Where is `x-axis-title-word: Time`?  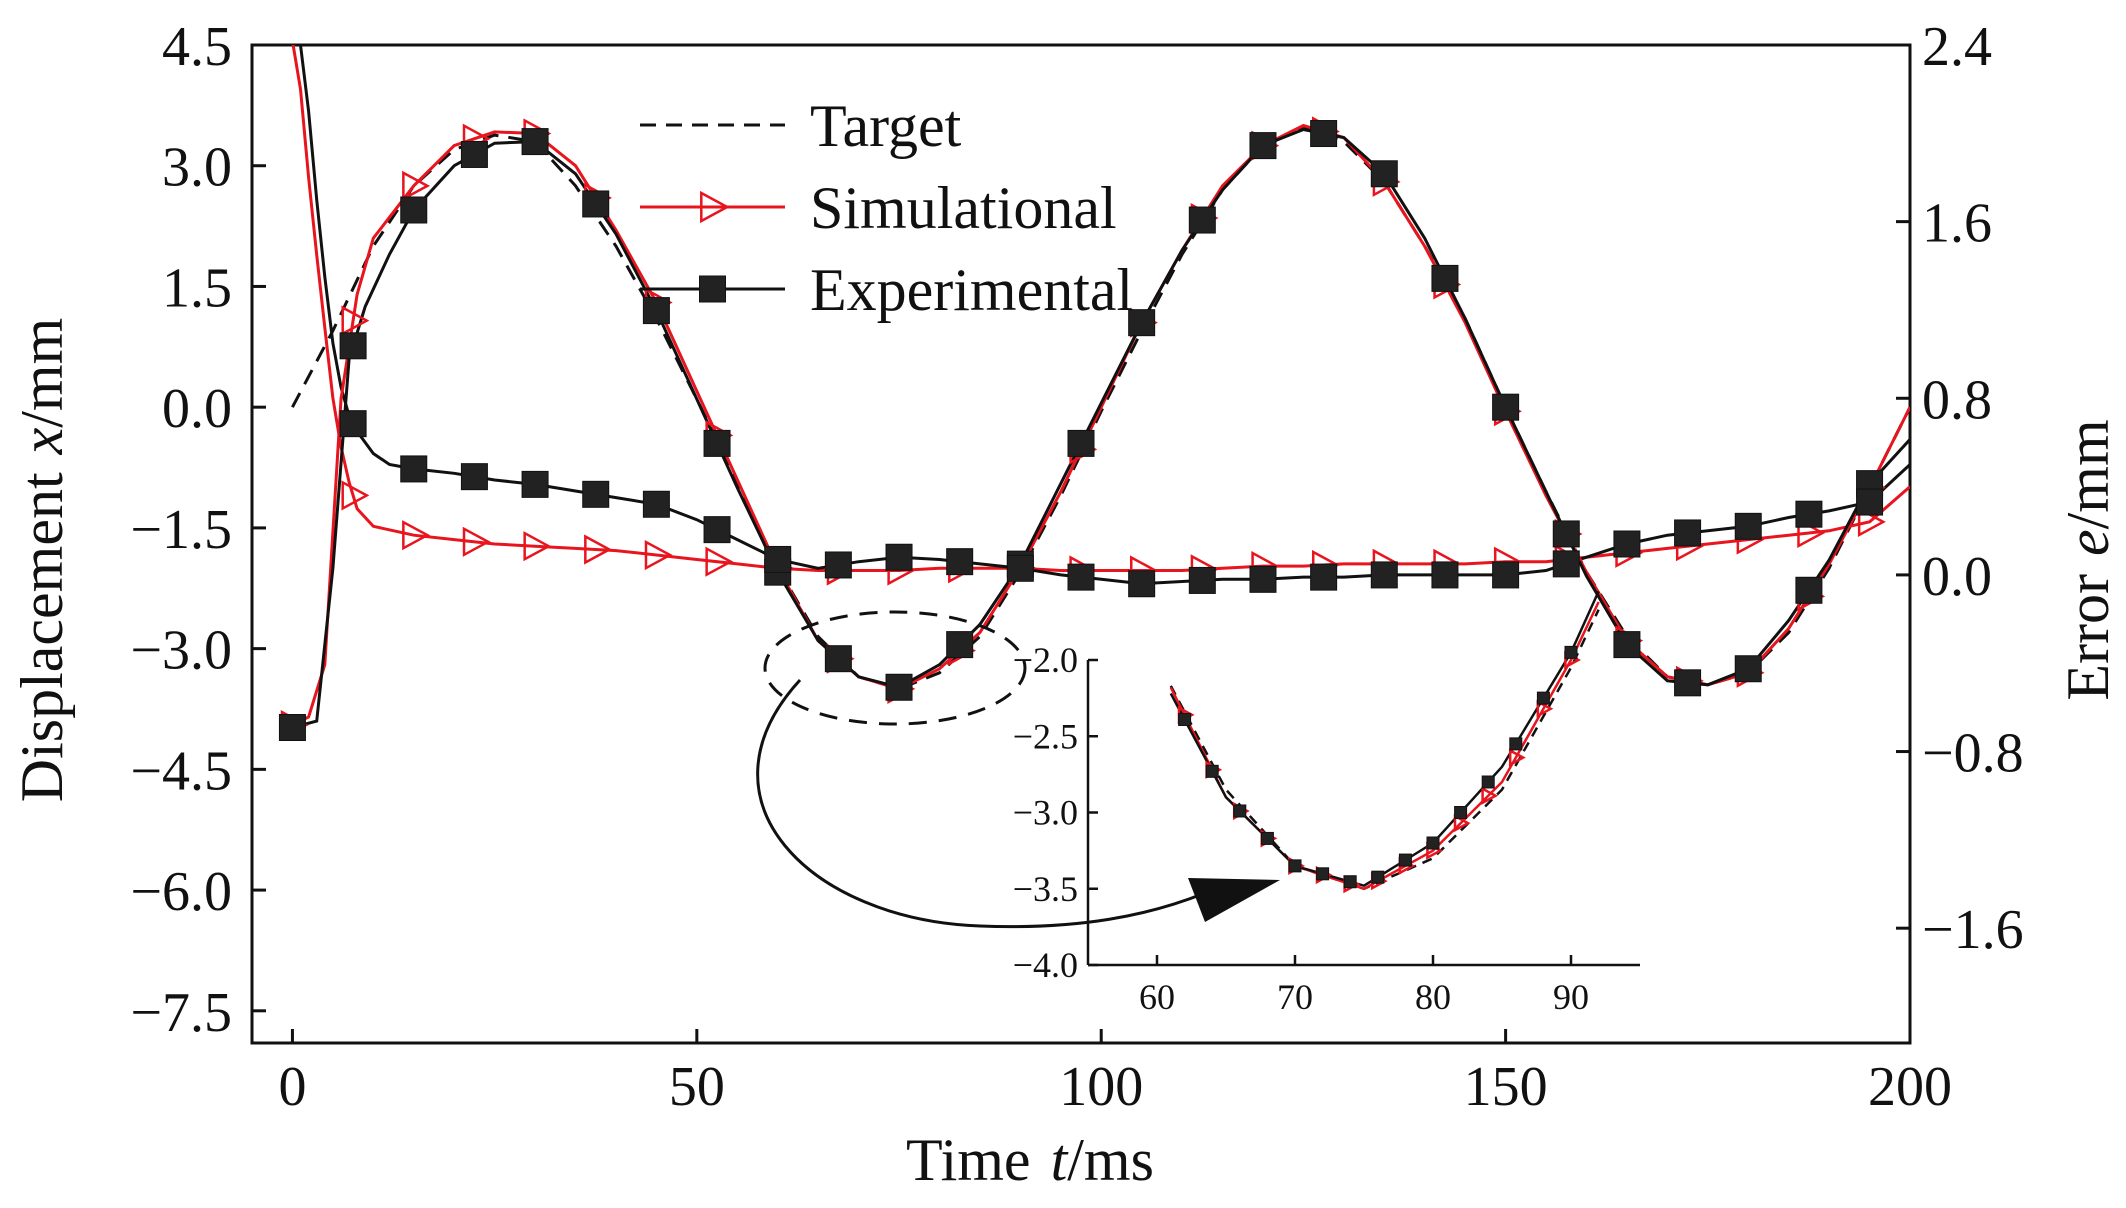 x-axis-title-word: Time is located at coordinates (968, 1160).